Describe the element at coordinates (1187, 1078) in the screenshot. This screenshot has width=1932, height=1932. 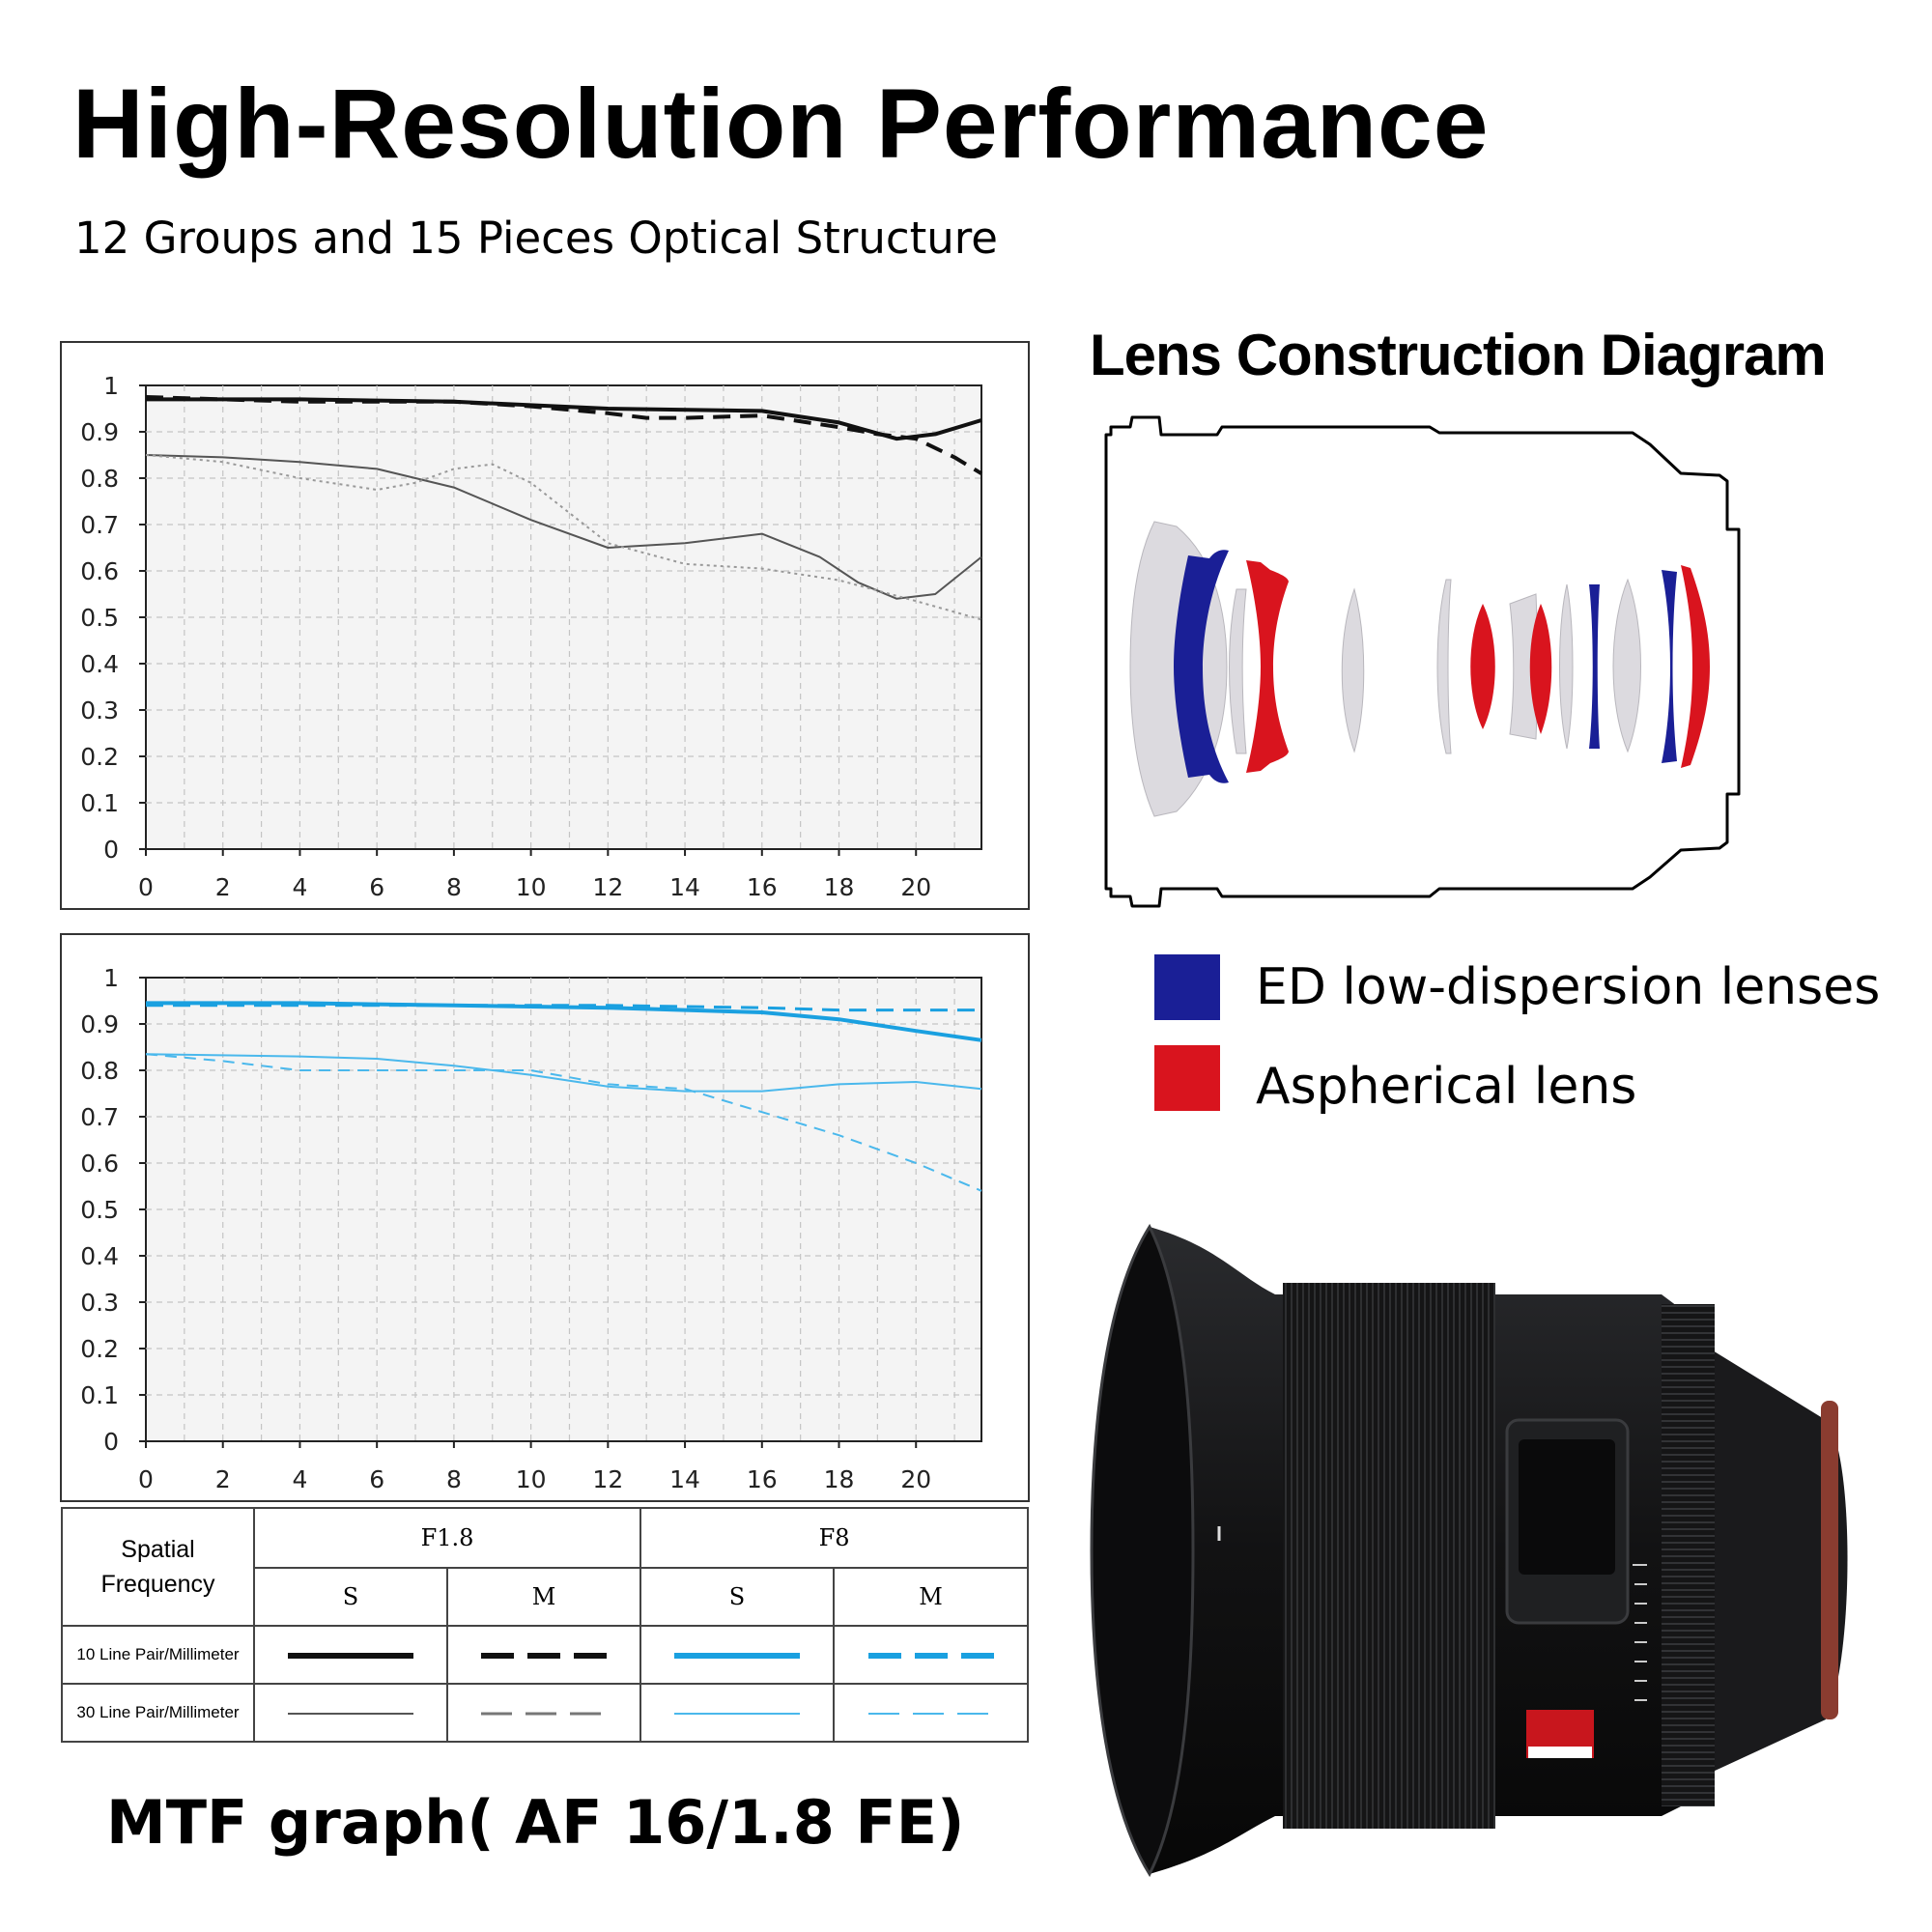
I see `aspherical-legend-swatch` at that location.